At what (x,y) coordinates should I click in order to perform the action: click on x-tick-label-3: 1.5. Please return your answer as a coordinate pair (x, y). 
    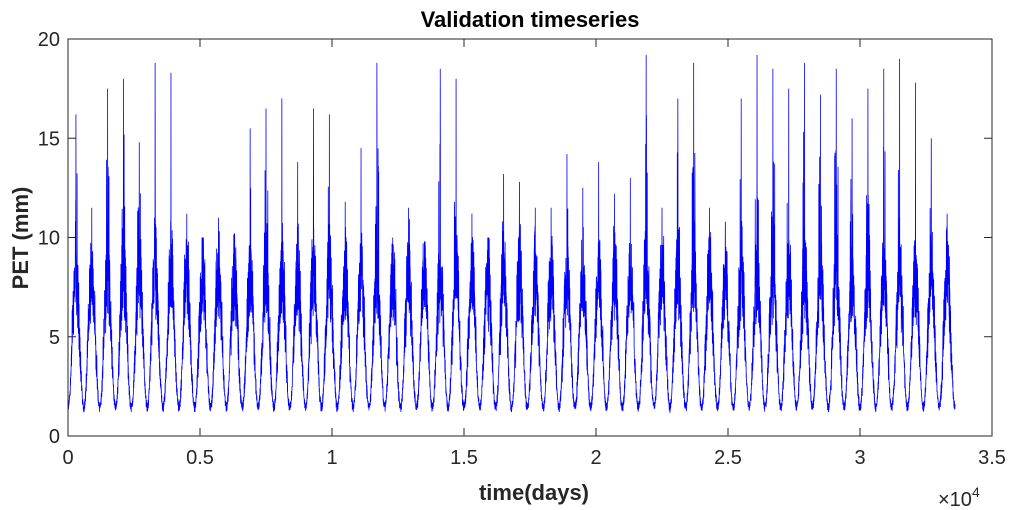
    Looking at the image, I should click on (464, 458).